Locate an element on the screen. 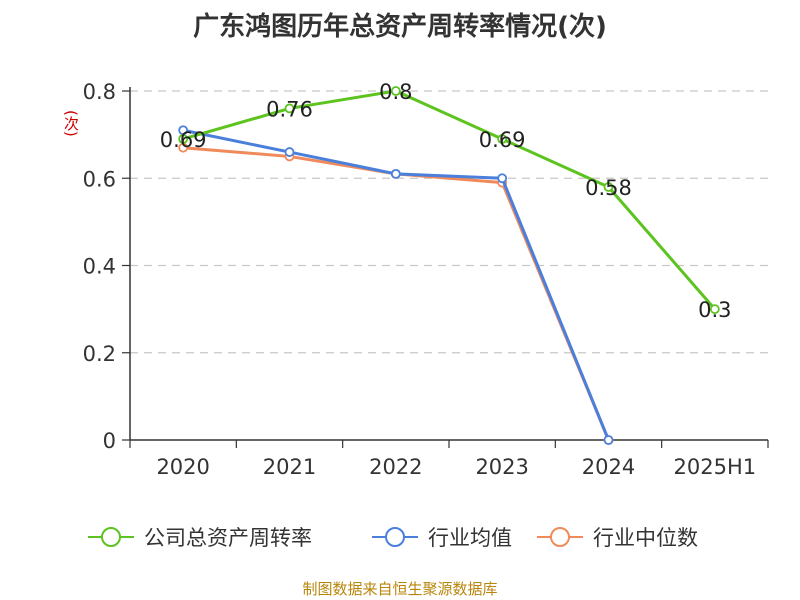 Image resolution: width=800 pixels, height=600 pixels. x-tick-label: 2020 is located at coordinates (182, 467).